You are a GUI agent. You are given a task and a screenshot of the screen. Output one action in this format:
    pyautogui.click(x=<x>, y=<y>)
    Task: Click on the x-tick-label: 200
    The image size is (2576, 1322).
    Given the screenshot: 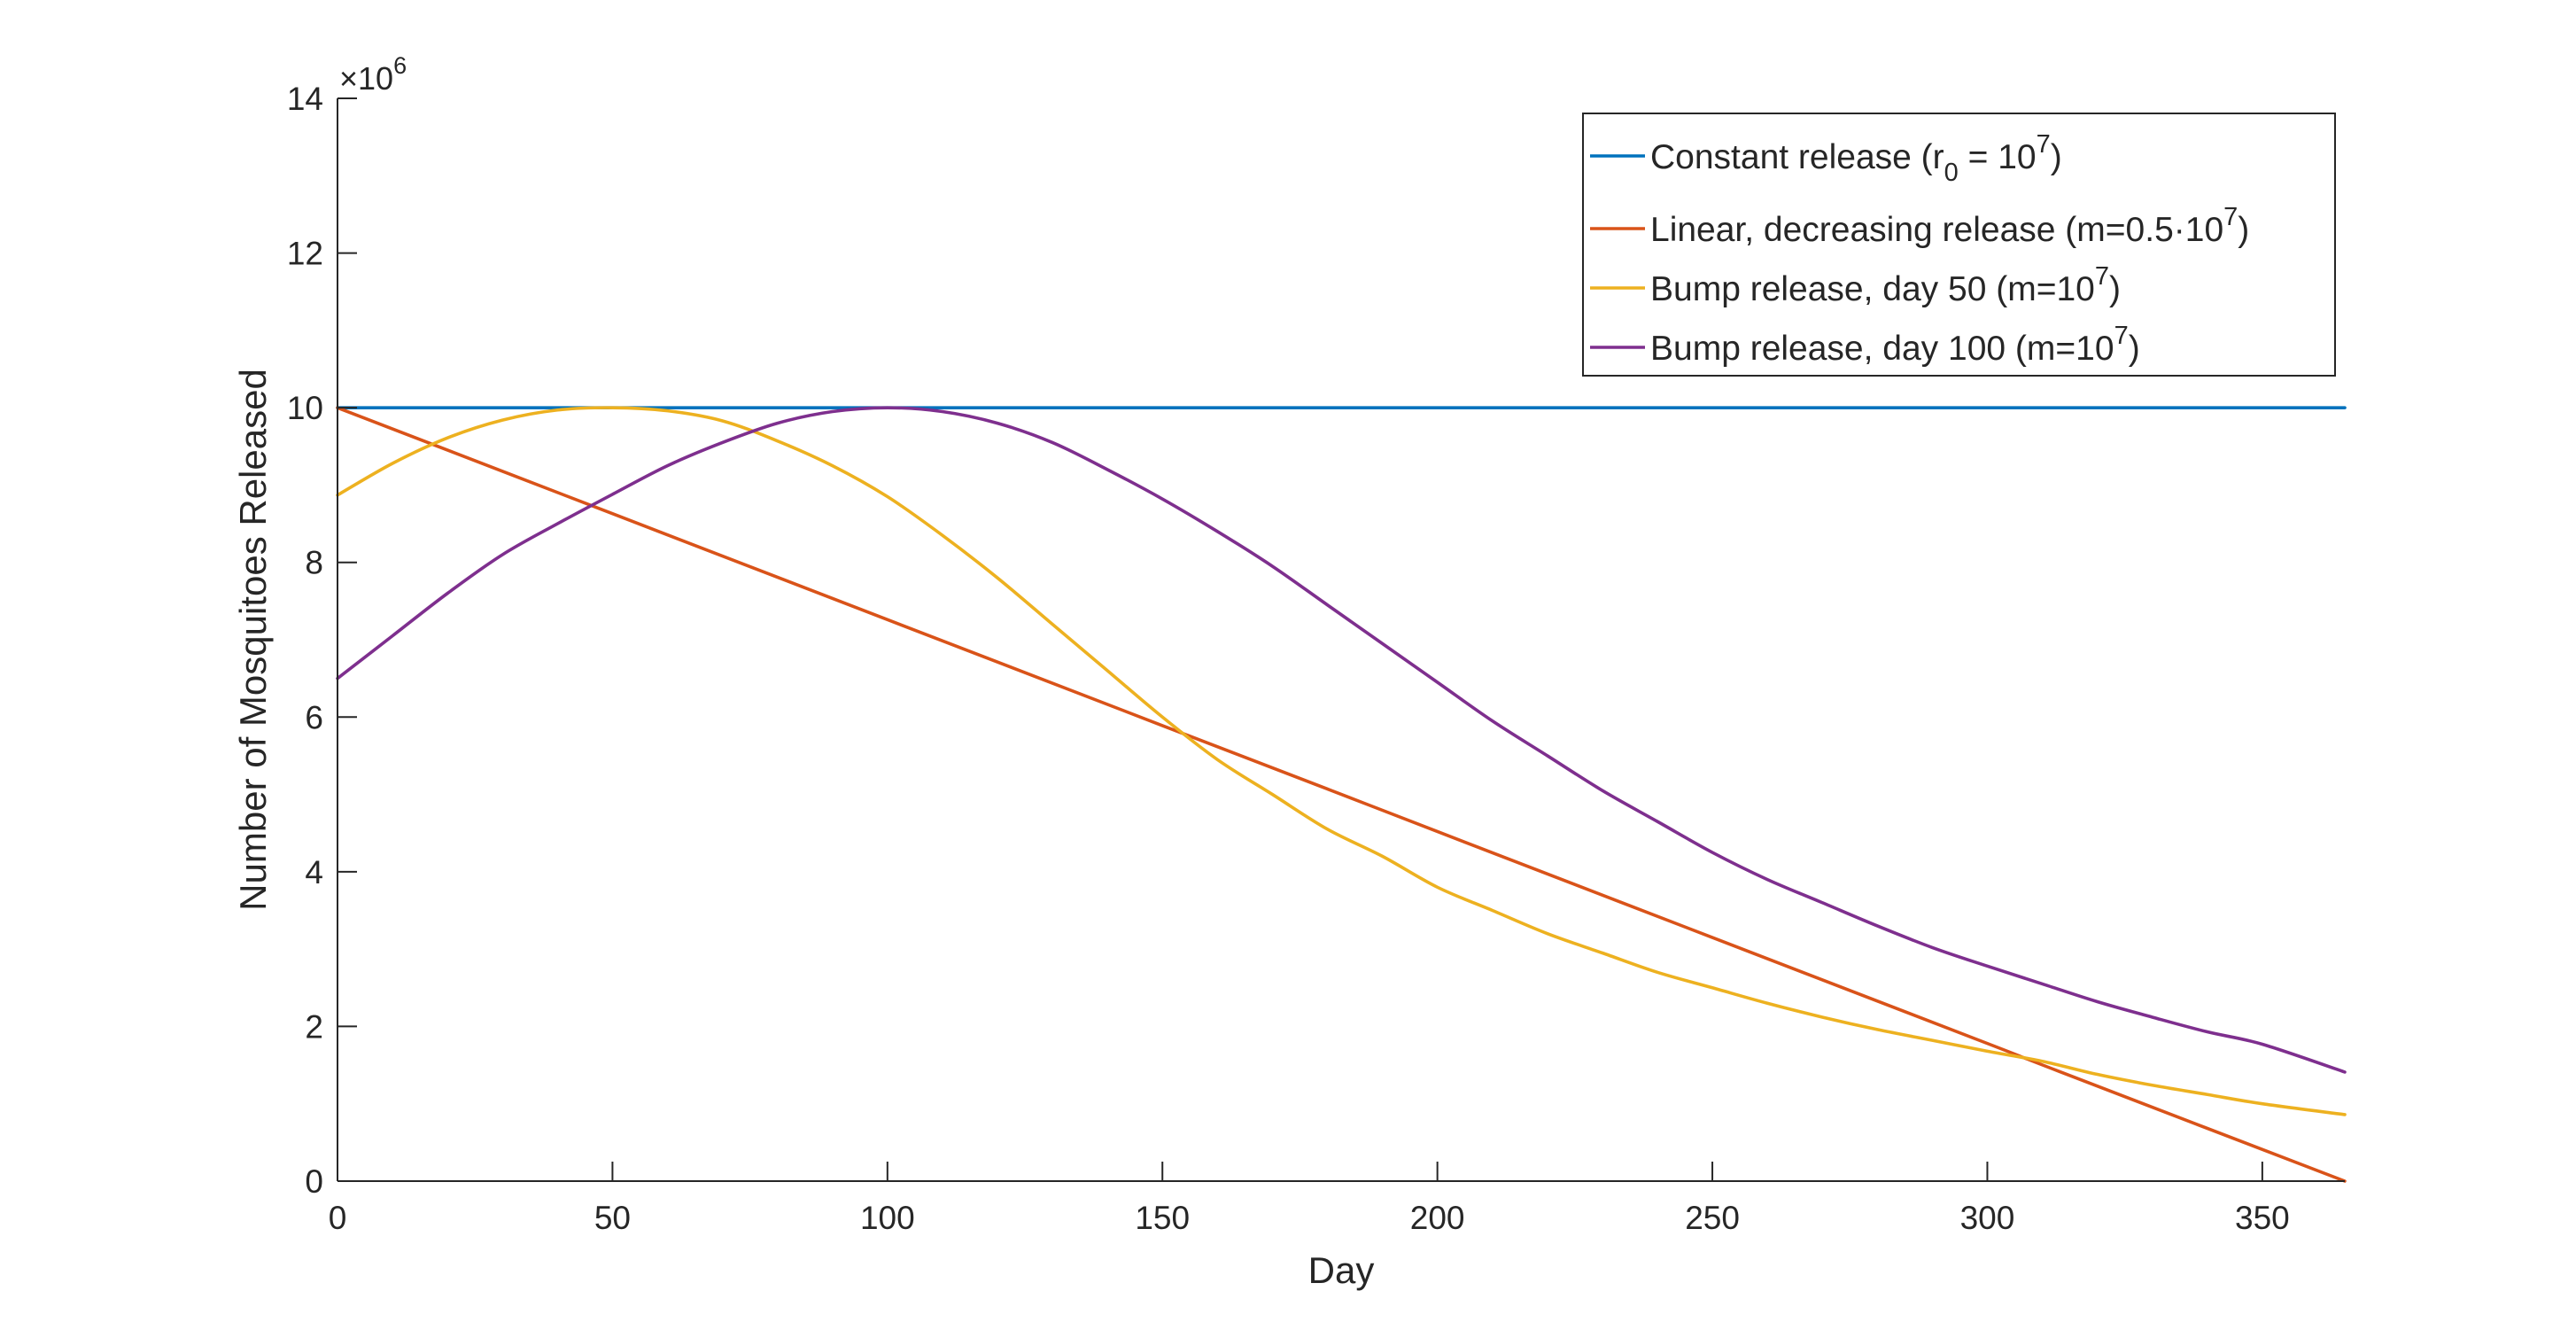 What is the action you would take?
    pyautogui.click(x=1437, y=1218)
    